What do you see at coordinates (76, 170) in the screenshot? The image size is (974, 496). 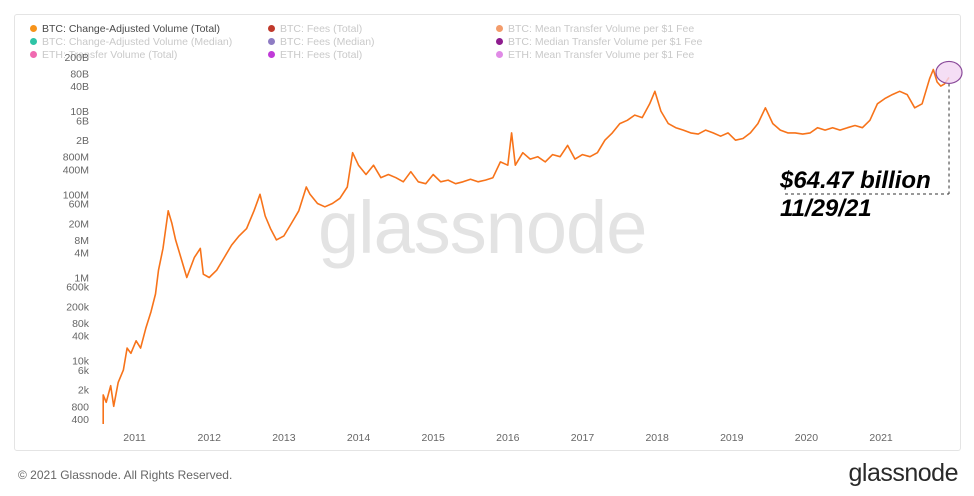 I see `y-tick-label: 400M` at bounding box center [76, 170].